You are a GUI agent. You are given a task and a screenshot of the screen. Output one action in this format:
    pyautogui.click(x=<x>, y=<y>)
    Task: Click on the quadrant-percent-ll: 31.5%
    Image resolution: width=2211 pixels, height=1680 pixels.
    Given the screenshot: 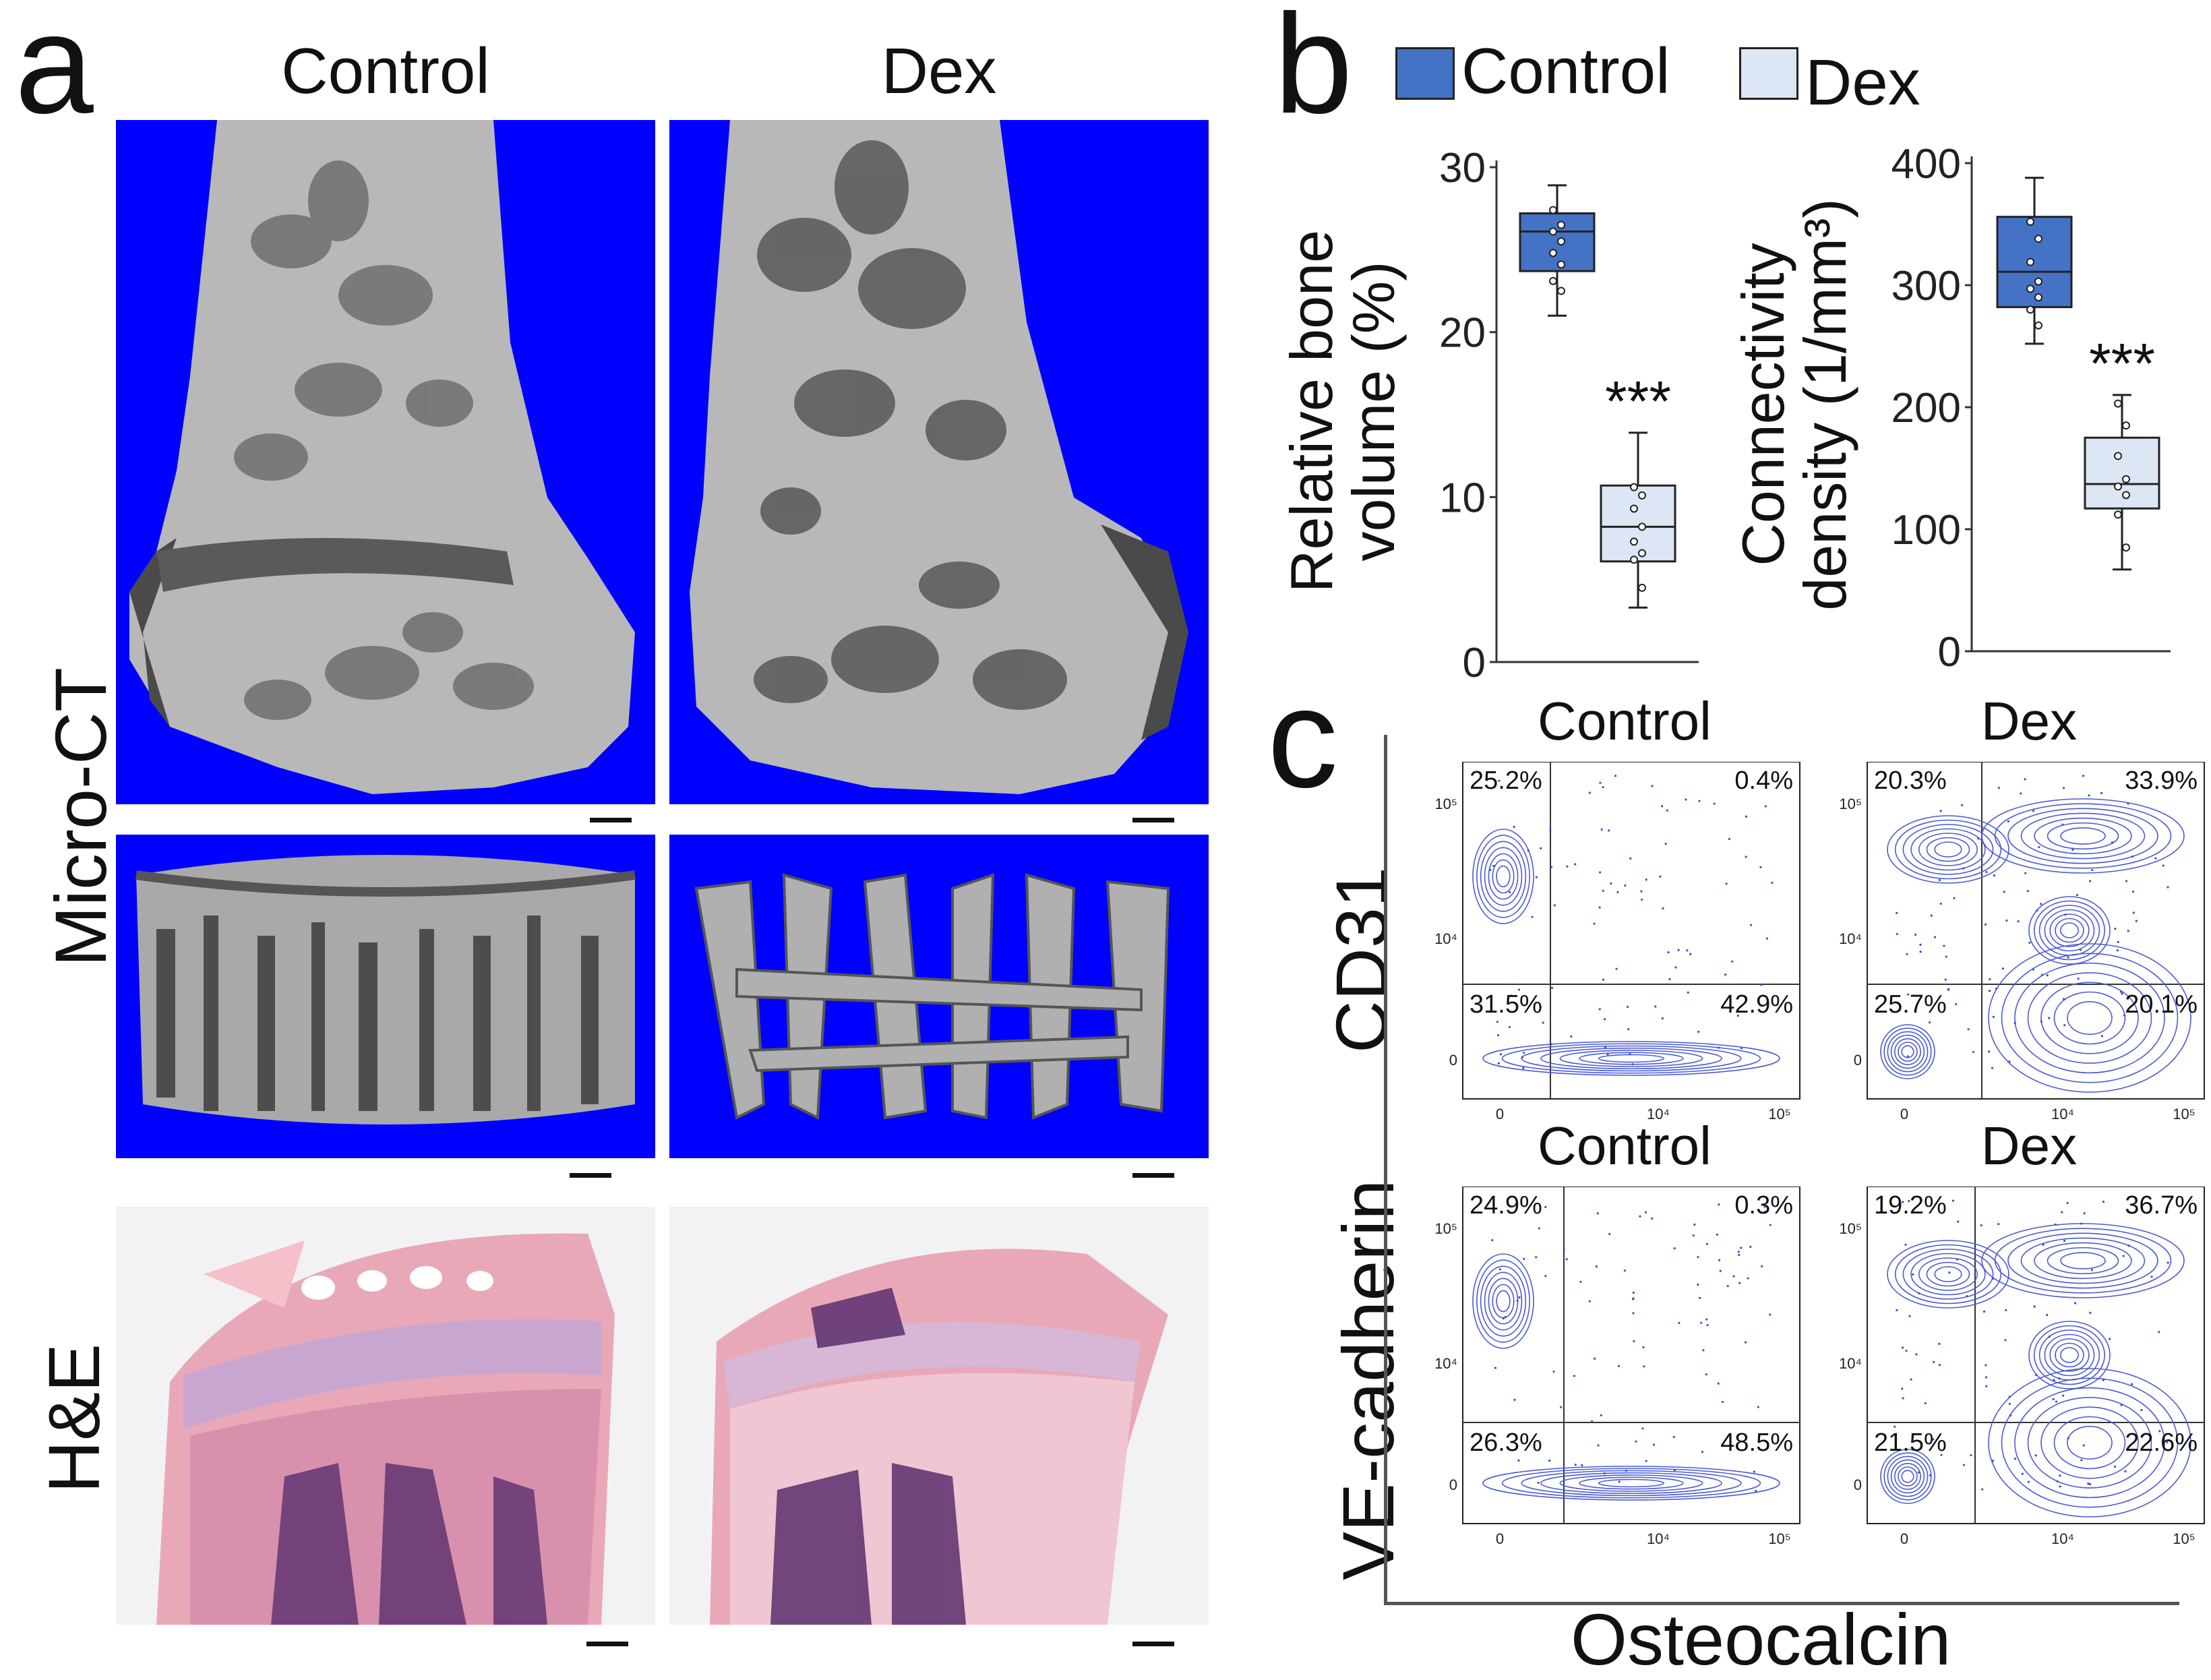 What is the action you would take?
    pyautogui.click(x=1506, y=1004)
    